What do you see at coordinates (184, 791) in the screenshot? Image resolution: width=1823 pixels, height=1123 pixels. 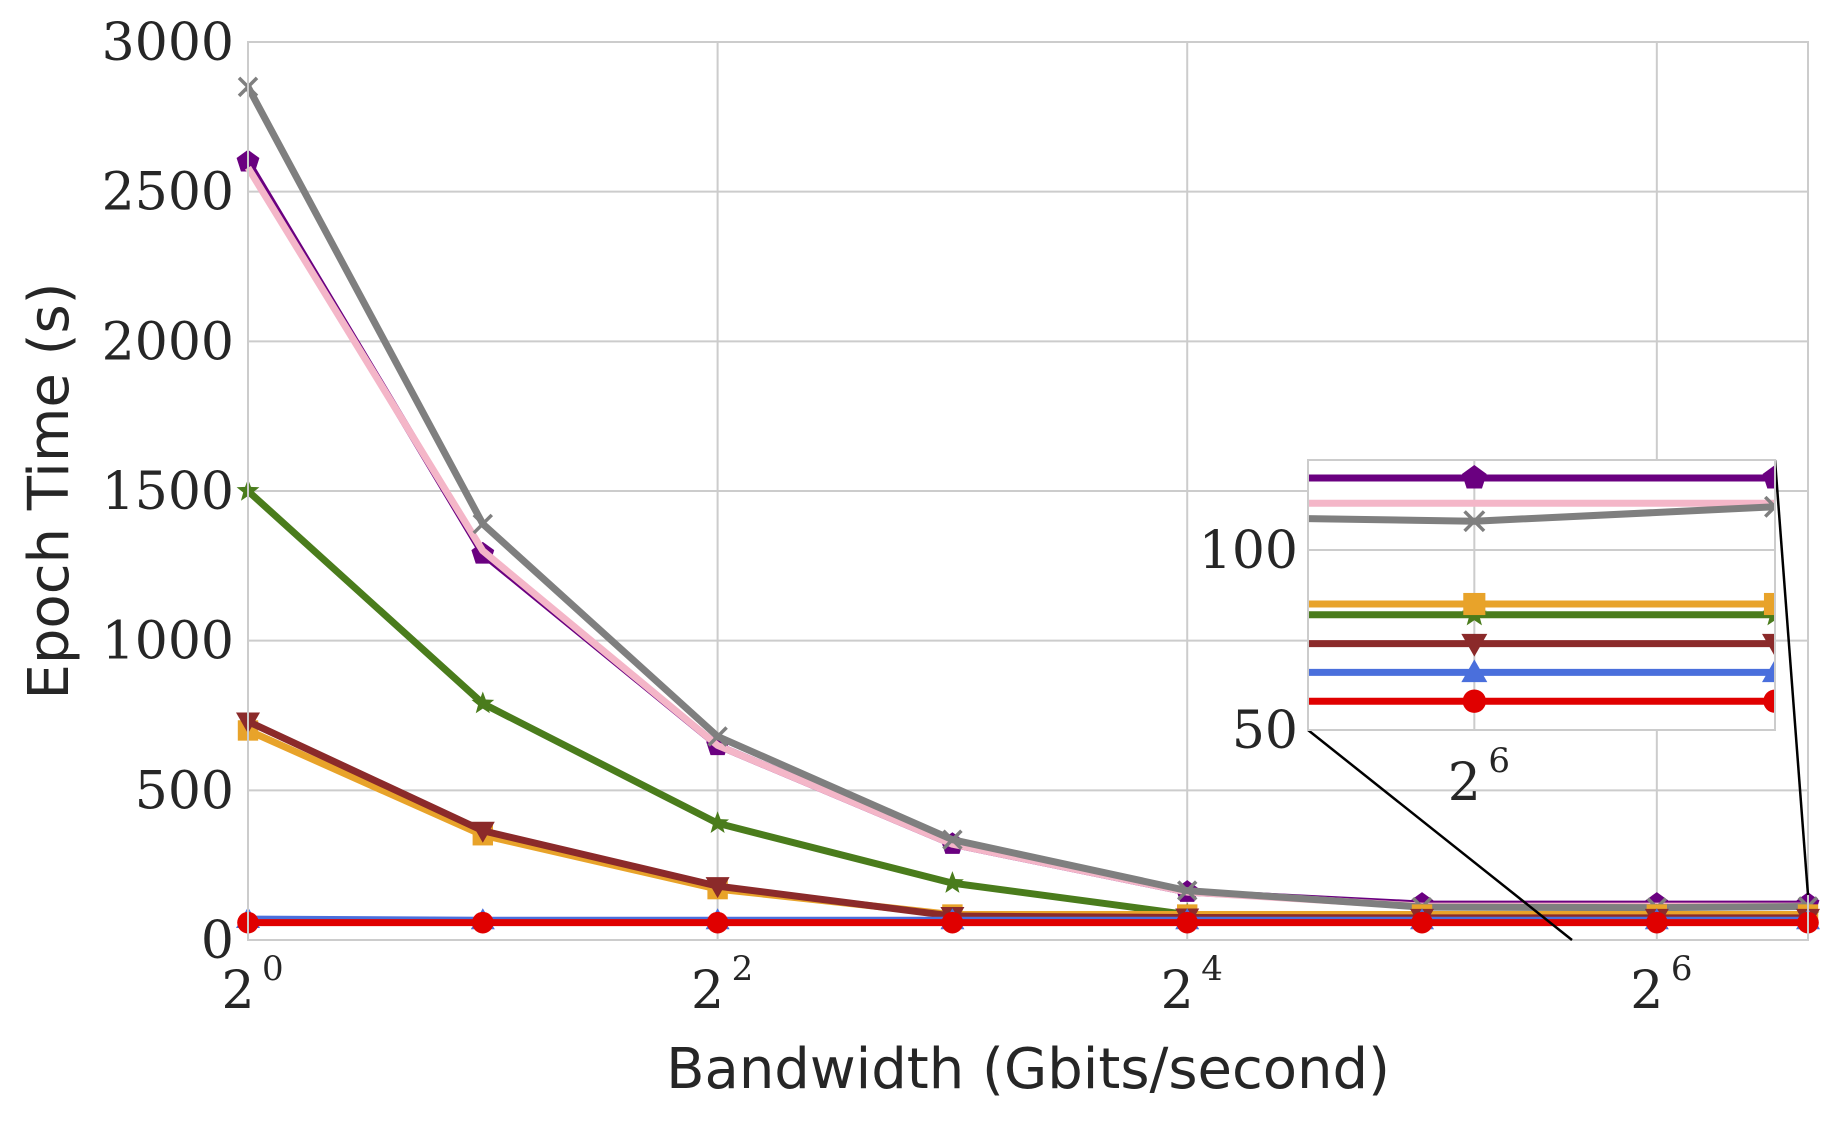 I see `y-tick-label: 500` at bounding box center [184, 791].